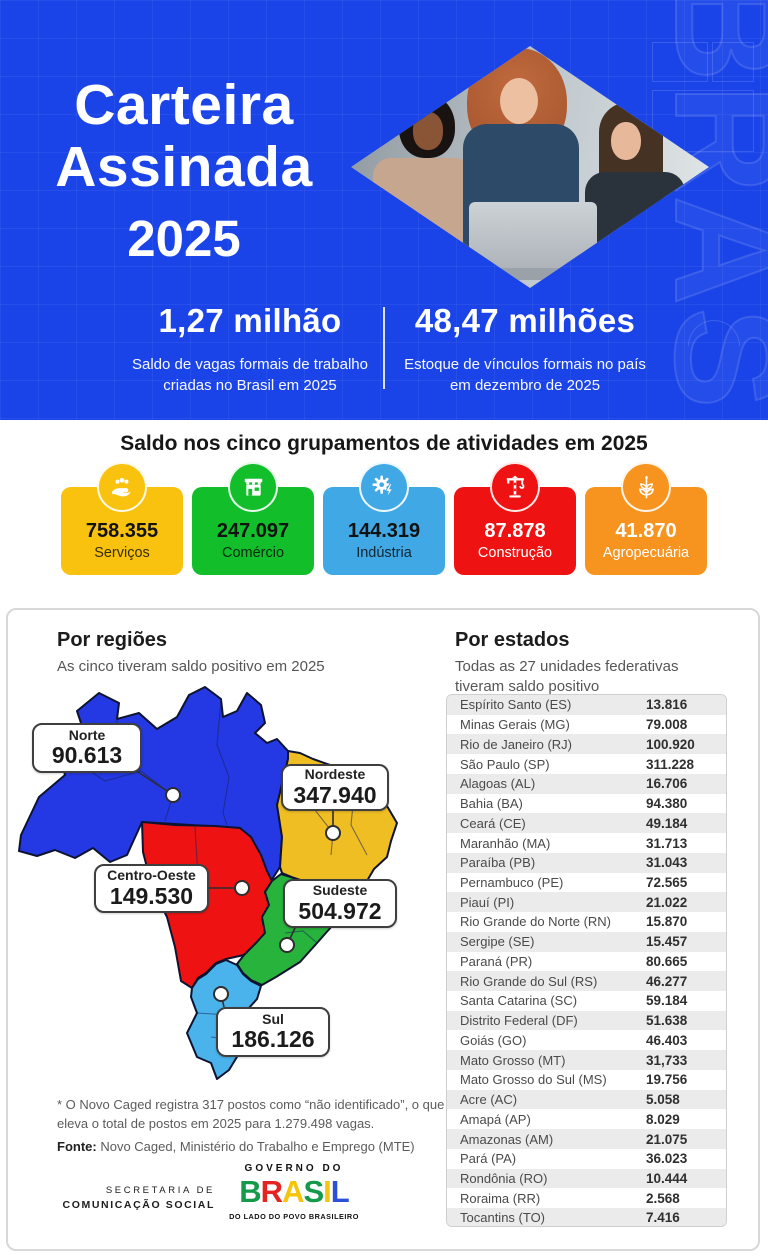  I want to click on card-industria: 144.319 Indústria, so click(384, 518).